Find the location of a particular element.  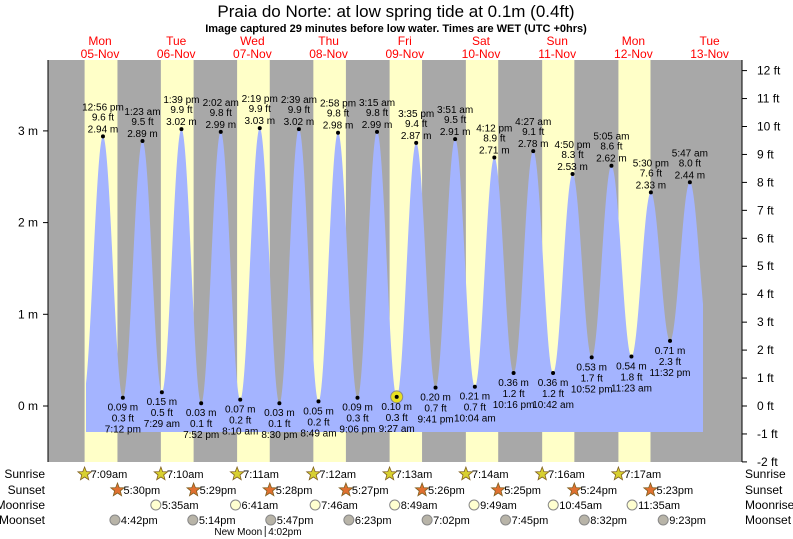

tide-time: 2:02 am is located at coordinates (221, 103).